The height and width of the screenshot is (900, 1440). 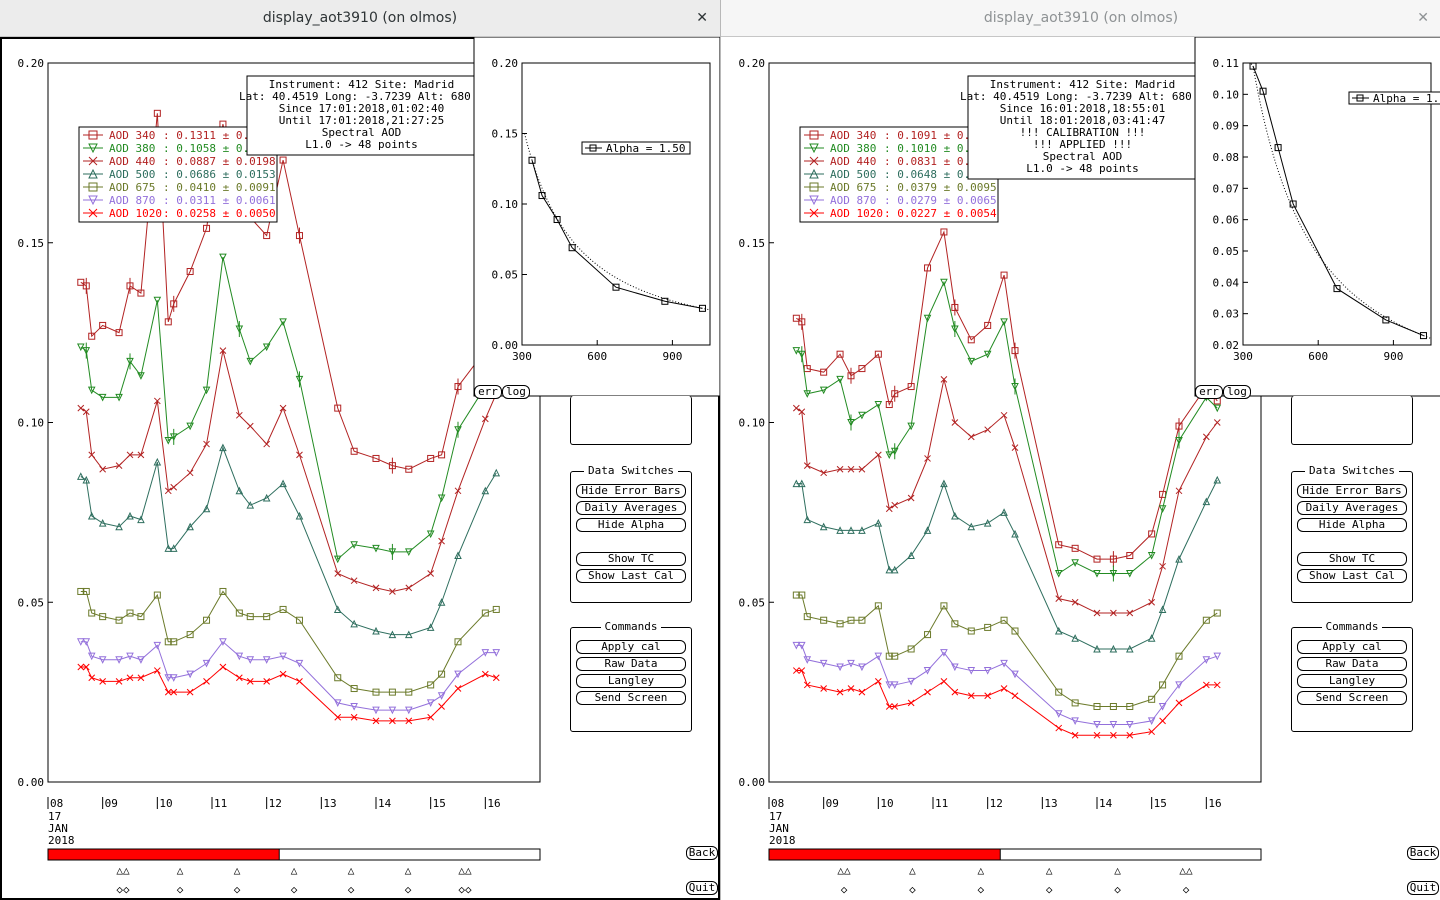 What do you see at coordinates (1083, 120) in the screenshot?
I see `info-line: Until 18:01:2018,03:41:47` at bounding box center [1083, 120].